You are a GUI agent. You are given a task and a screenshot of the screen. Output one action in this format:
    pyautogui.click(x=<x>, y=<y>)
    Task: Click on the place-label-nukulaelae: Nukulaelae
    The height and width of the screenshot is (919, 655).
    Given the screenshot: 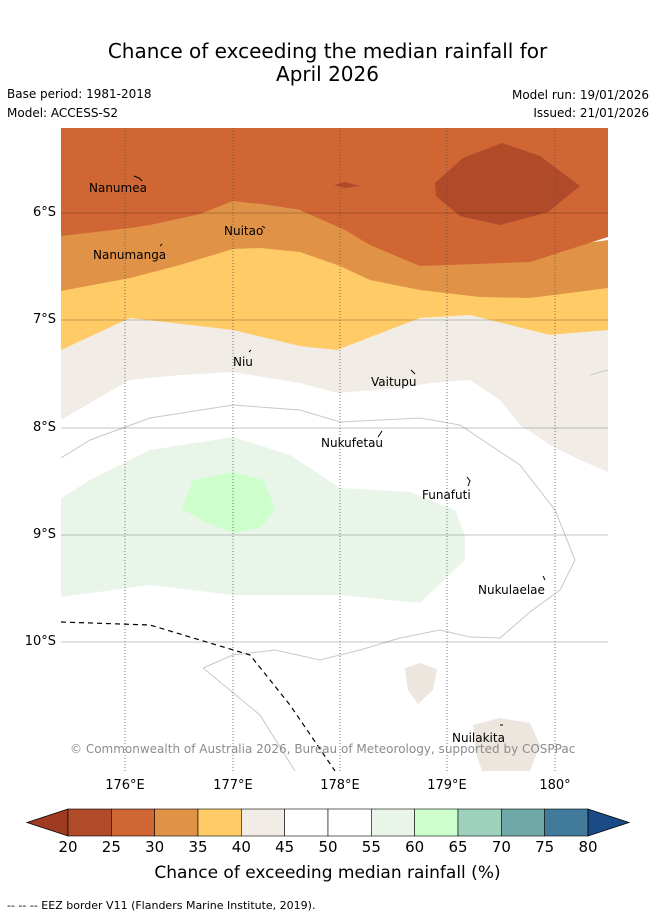 What is the action you would take?
    pyautogui.click(x=511, y=590)
    